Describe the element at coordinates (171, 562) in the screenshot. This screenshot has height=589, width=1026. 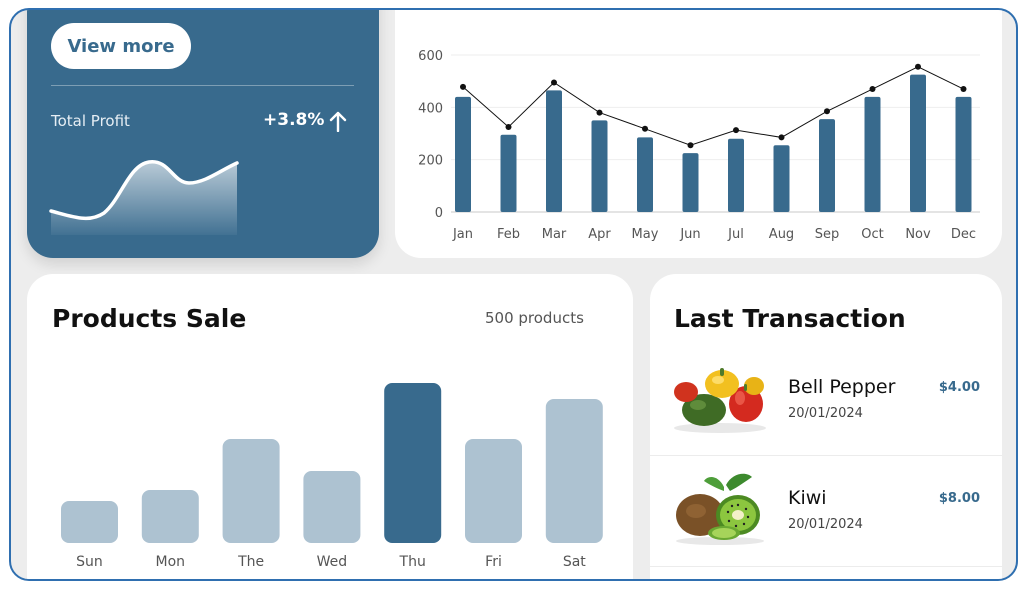
I see `day-label: Mon` at that location.